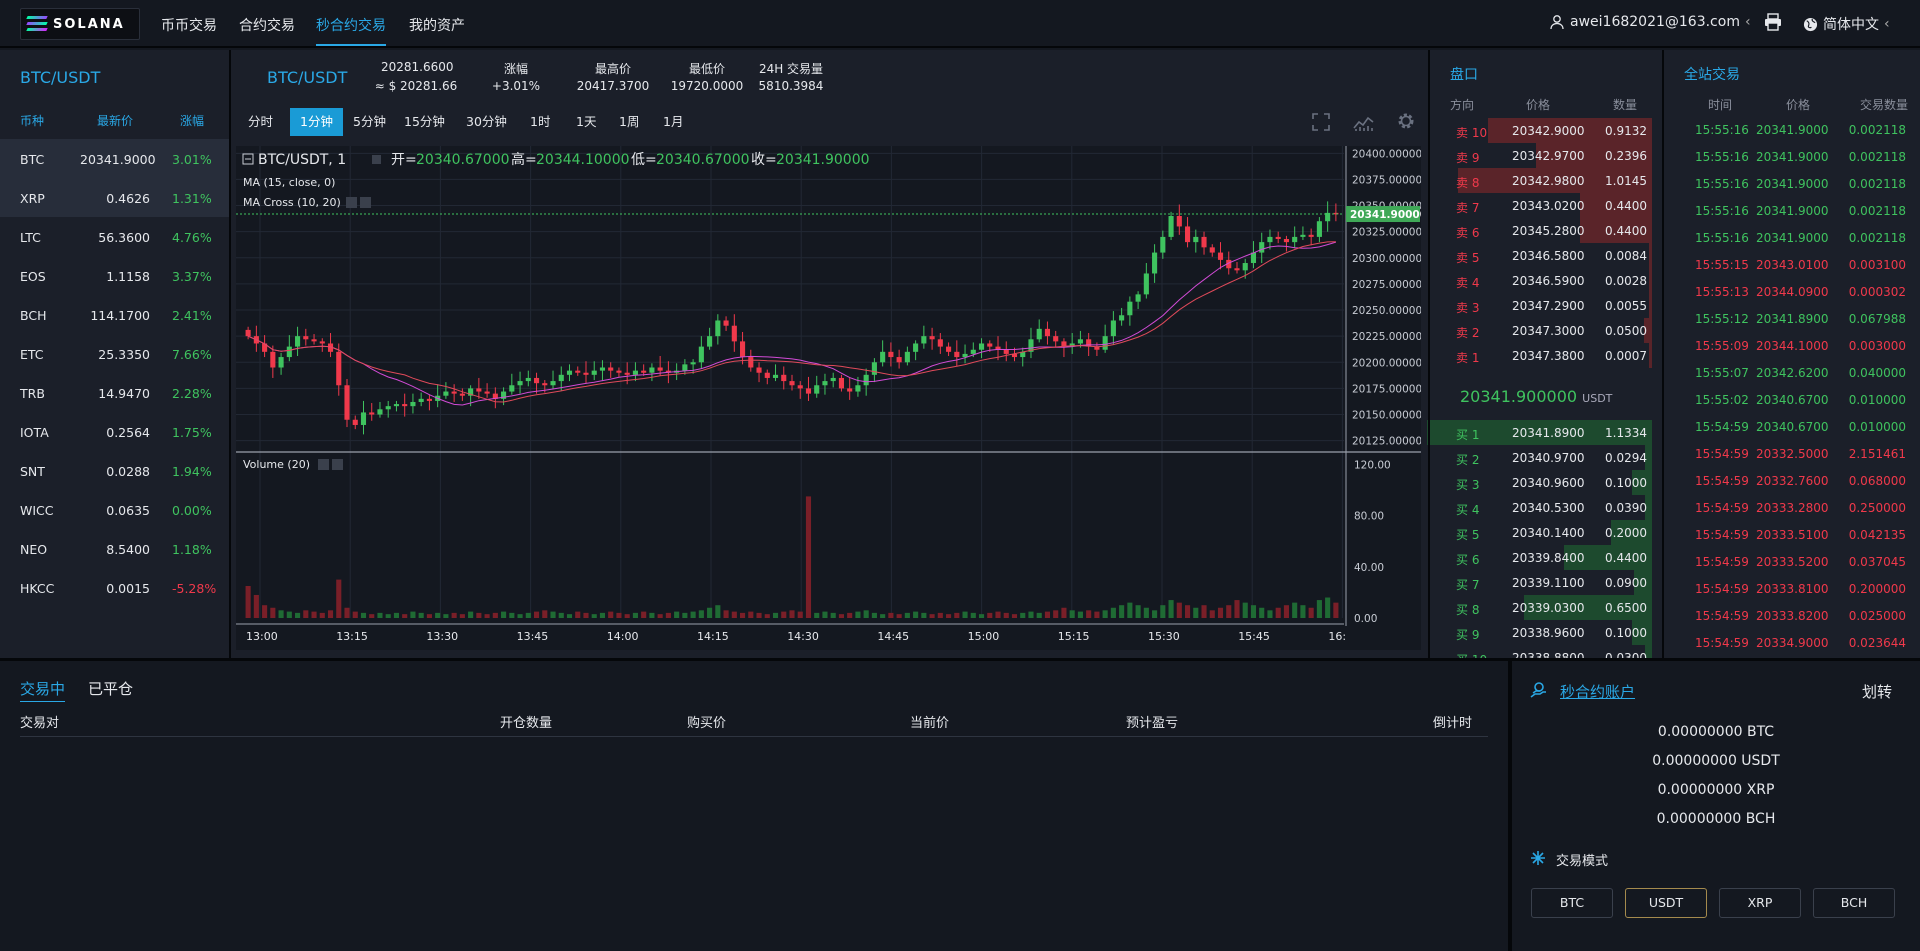 The width and height of the screenshot is (1920, 951). What do you see at coordinates (629, 121) in the screenshot?
I see `interval-tab: 1周` at bounding box center [629, 121].